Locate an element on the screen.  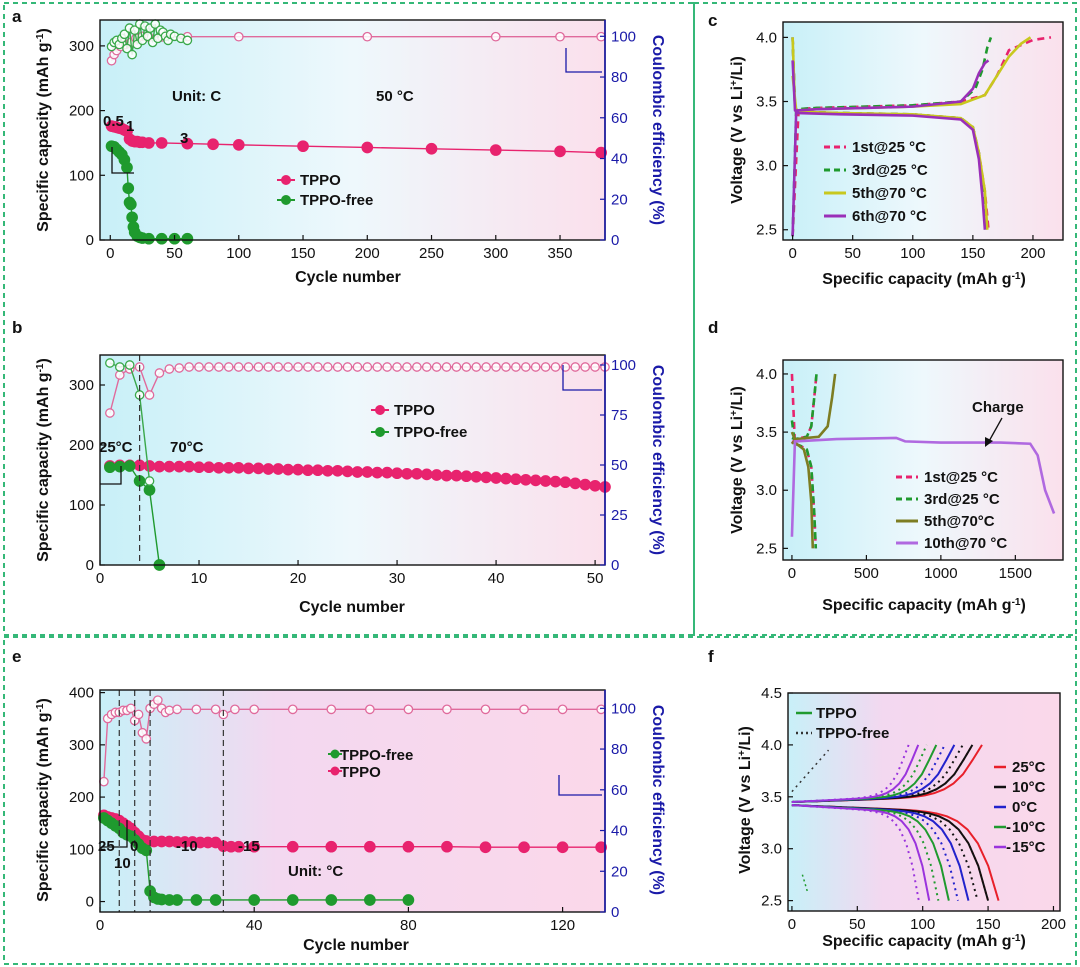
y-right-tick-label-b-0: 0 is located at coordinates (615, 565).